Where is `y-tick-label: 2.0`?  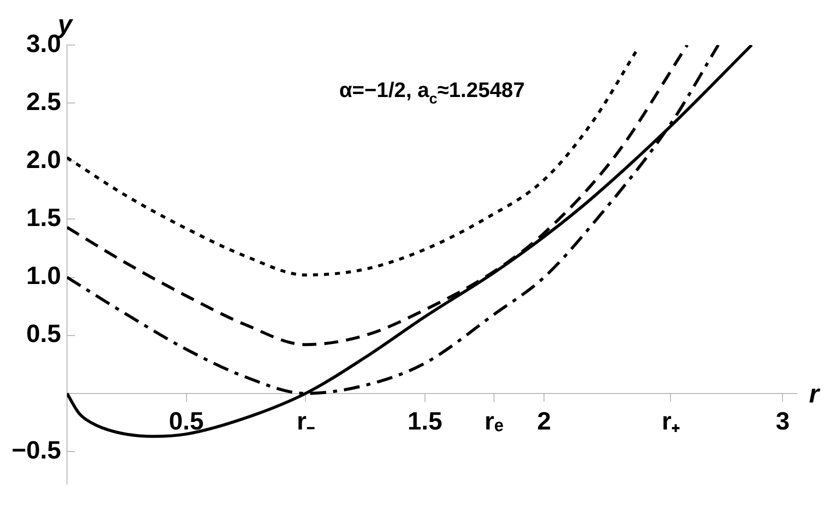 y-tick-label: 2.0 is located at coordinates (43, 160).